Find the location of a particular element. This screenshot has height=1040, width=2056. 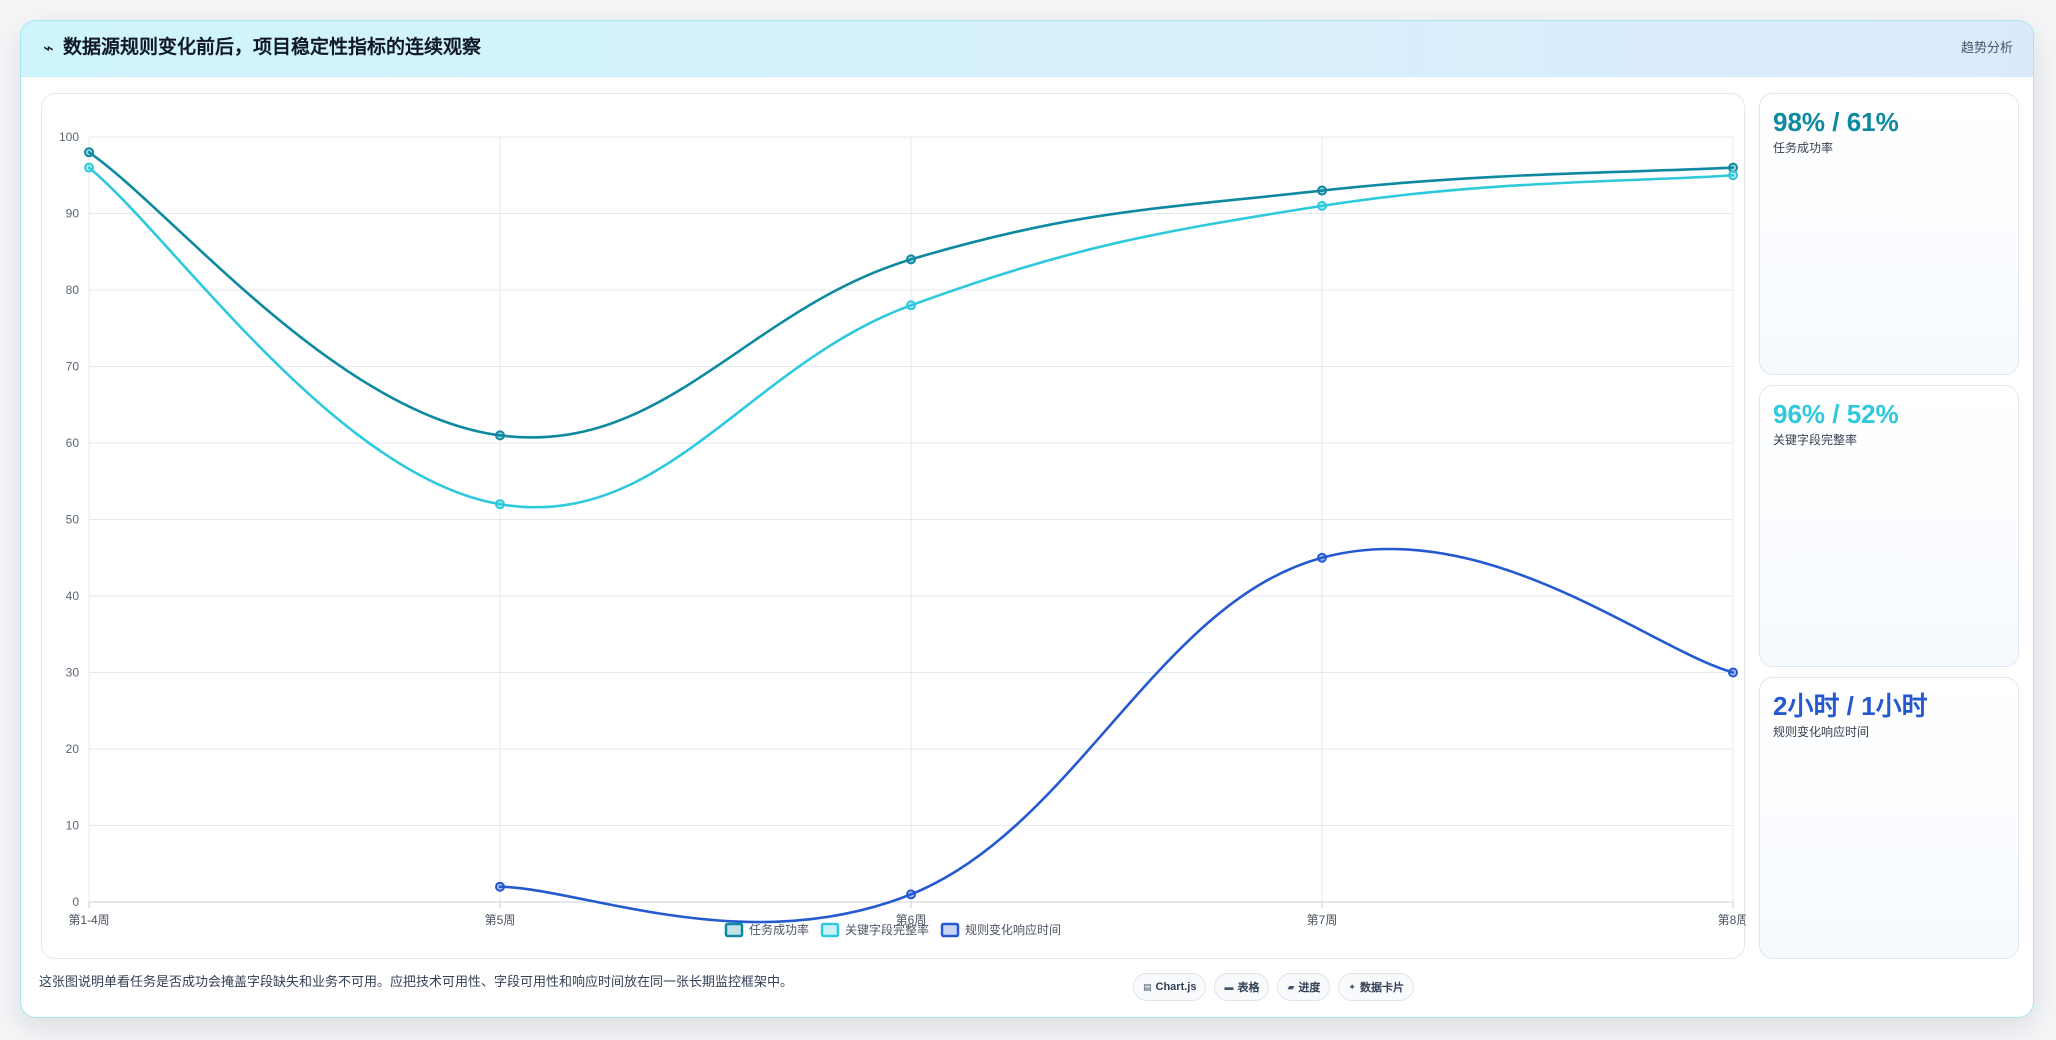

chip-progress: ▰ 进度 is located at coordinates (1304, 987).